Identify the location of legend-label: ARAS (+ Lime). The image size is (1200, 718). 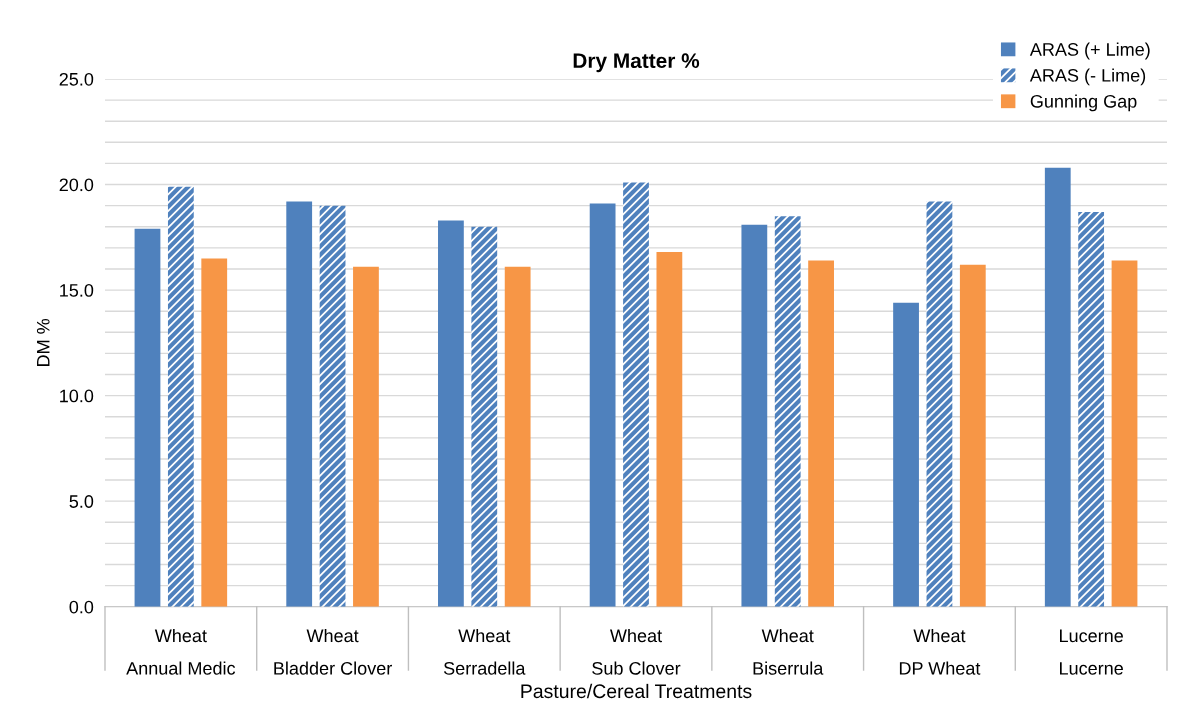
(1089, 51).